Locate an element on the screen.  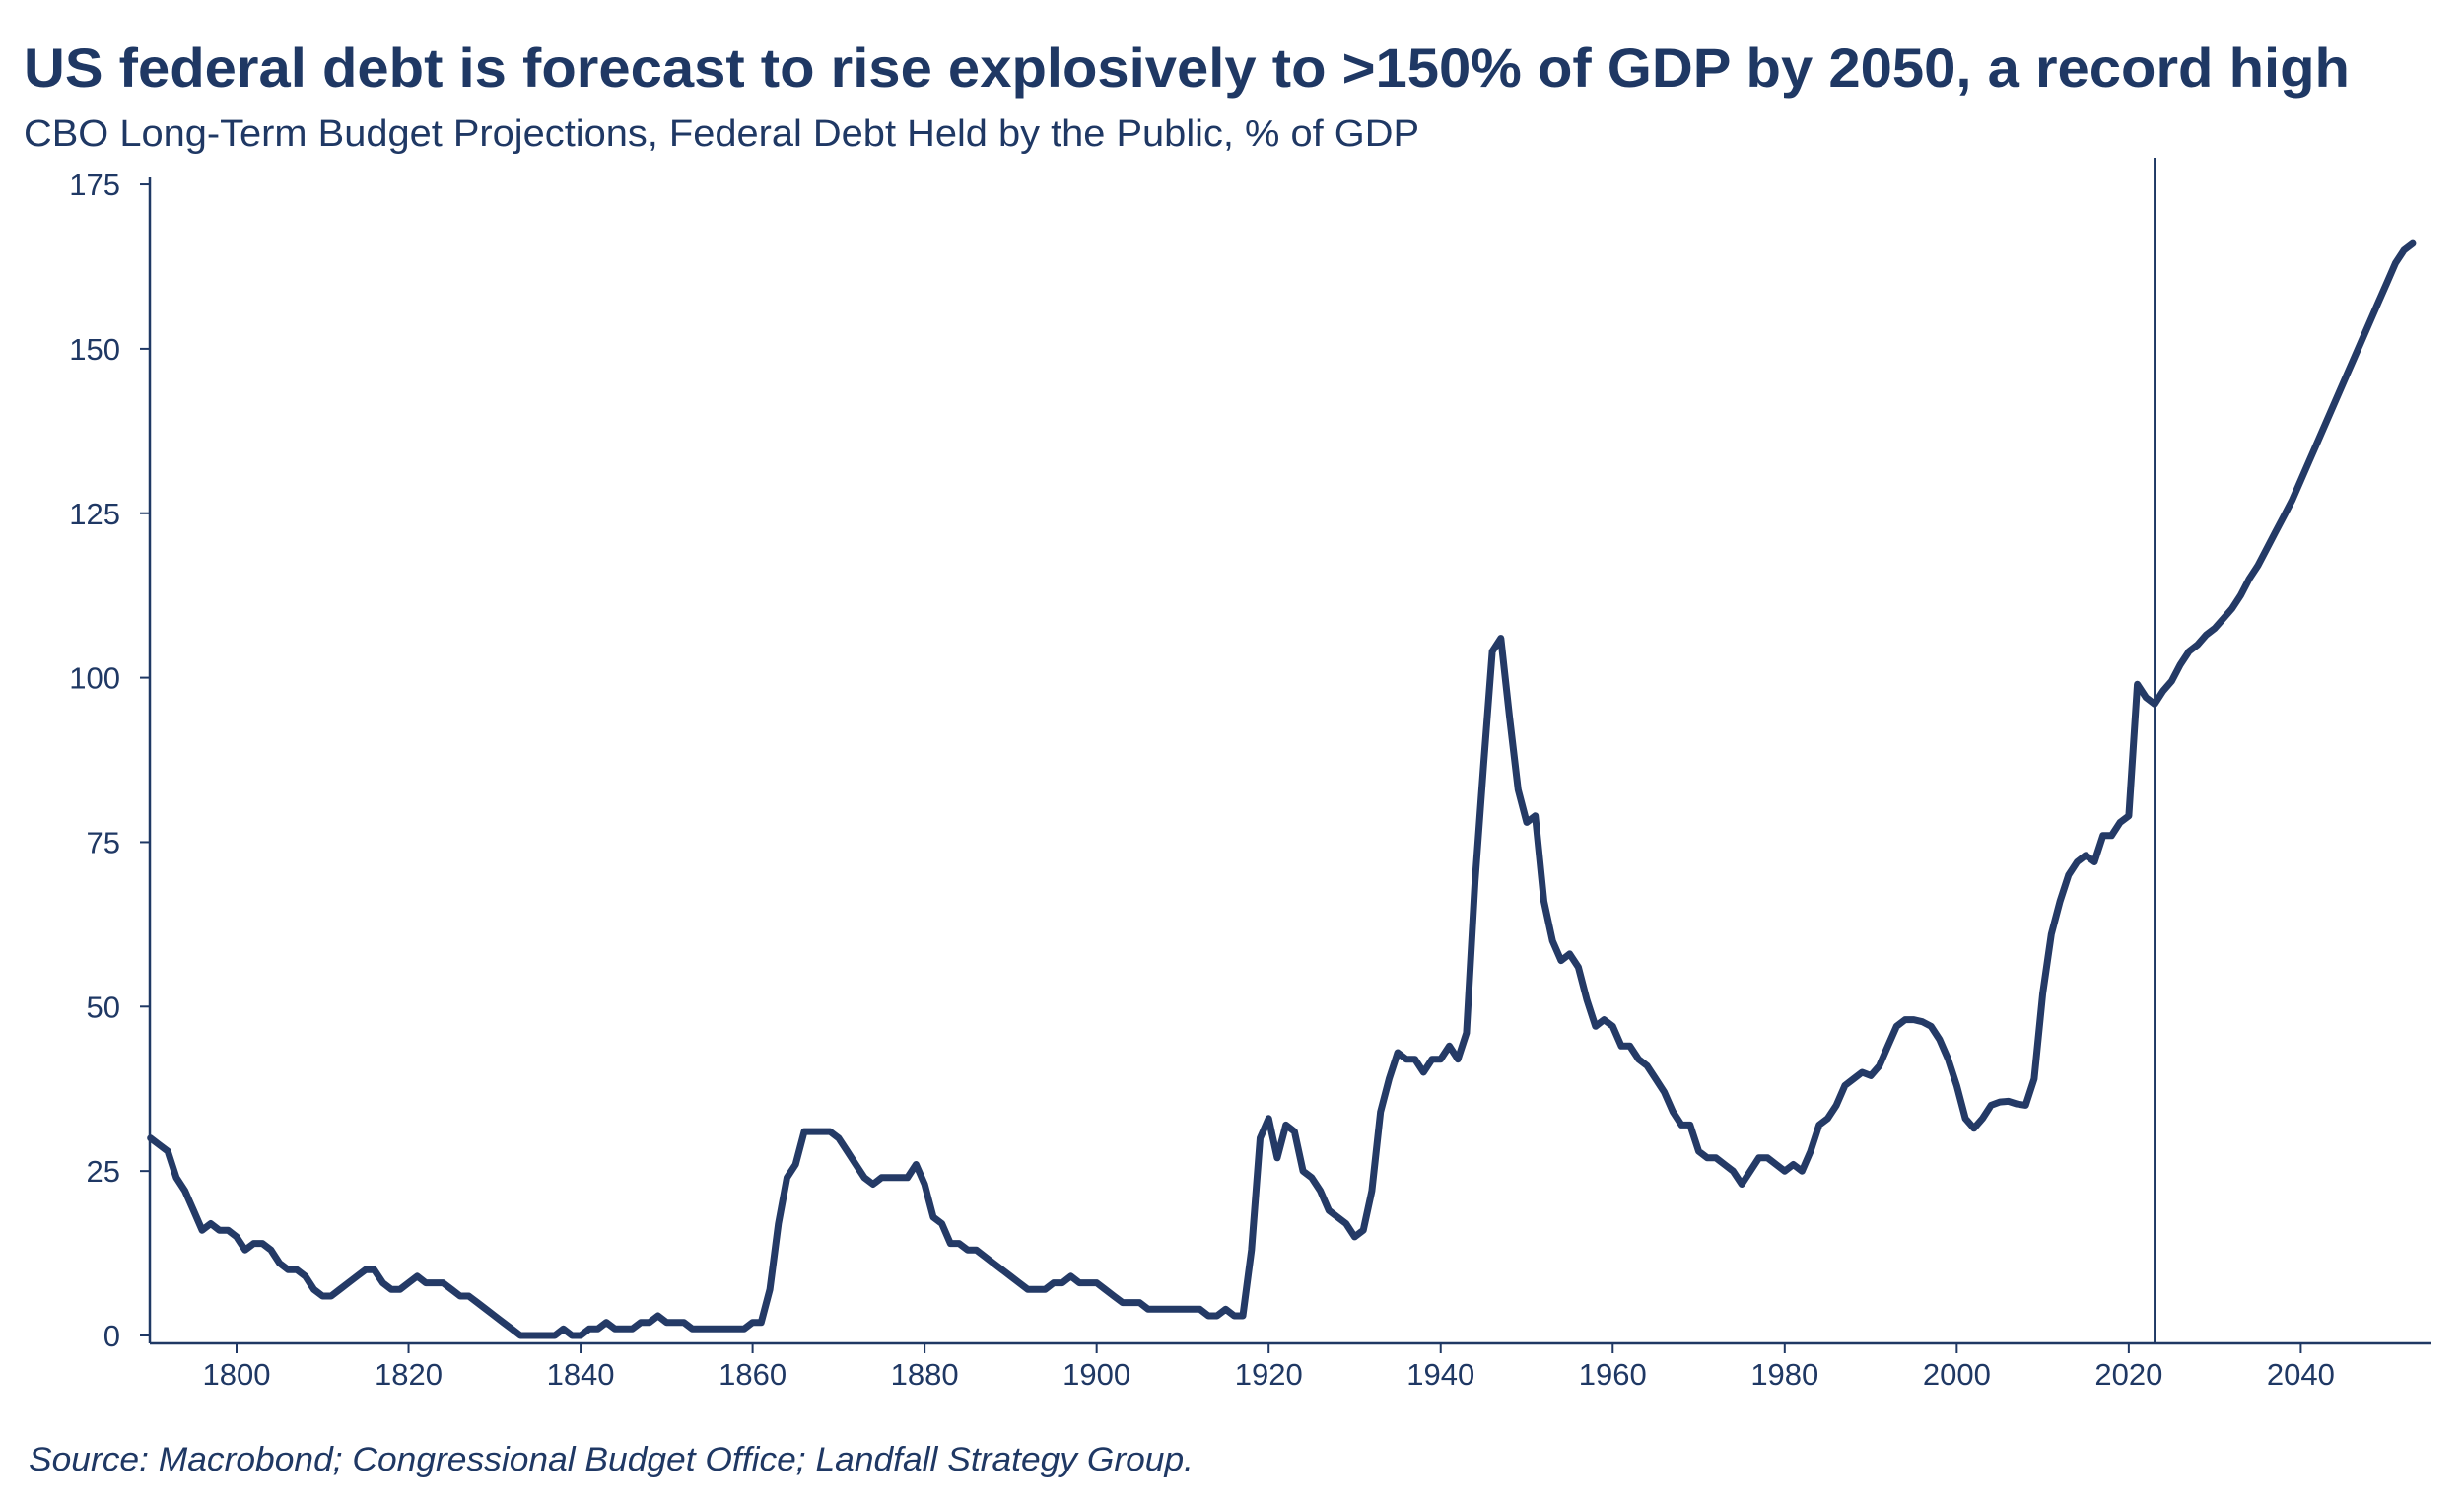
x-tick-label: 1920 is located at coordinates (1269, 1374).